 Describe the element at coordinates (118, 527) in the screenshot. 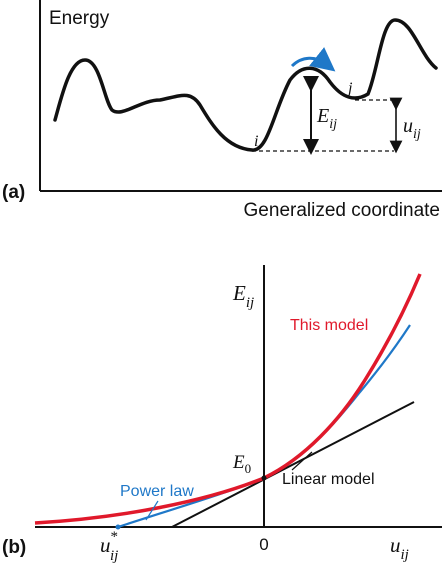

I see `critical-point` at that location.